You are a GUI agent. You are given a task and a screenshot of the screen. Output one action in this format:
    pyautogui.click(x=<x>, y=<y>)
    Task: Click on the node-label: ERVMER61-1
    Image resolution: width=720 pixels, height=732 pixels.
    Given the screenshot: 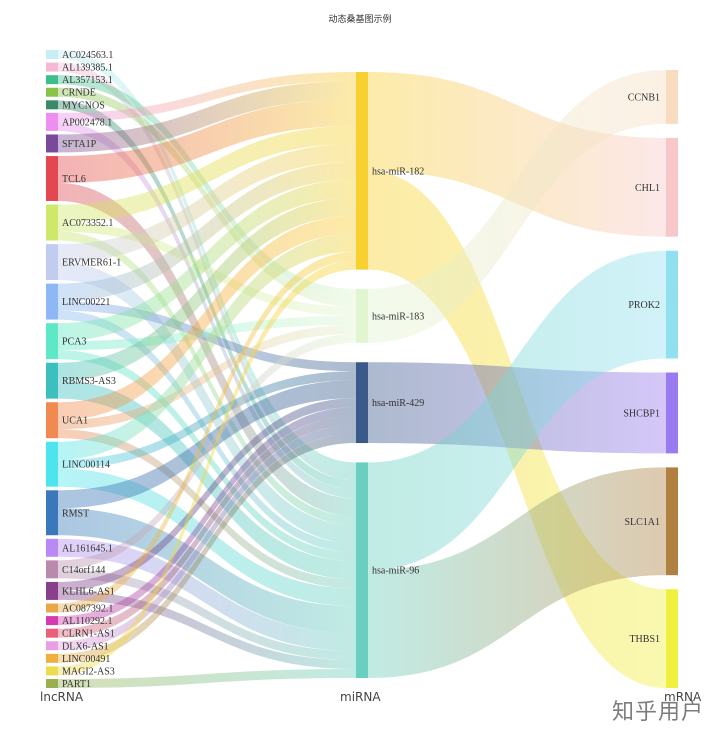 What is the action you would take?
    pyautogui.click(x=91, y=263)
    